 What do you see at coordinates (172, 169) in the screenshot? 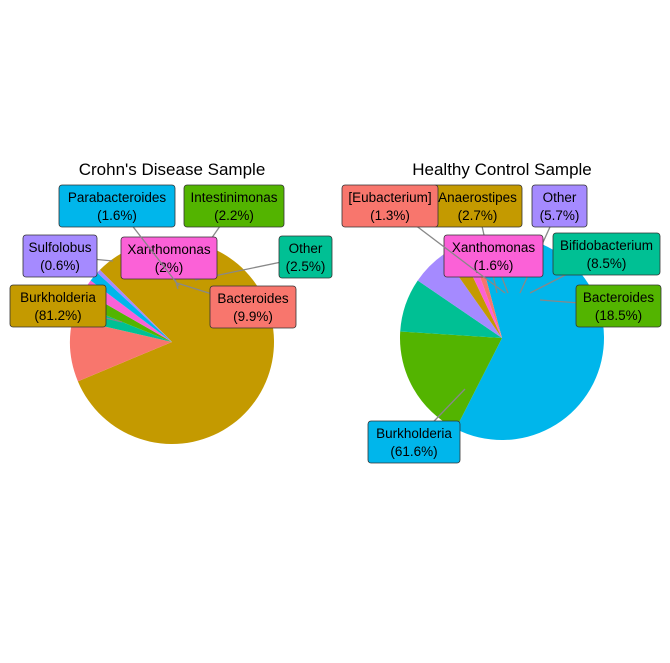
I see `chart-title: Crohn's Disease Sample` at bounding box center [172, 169].